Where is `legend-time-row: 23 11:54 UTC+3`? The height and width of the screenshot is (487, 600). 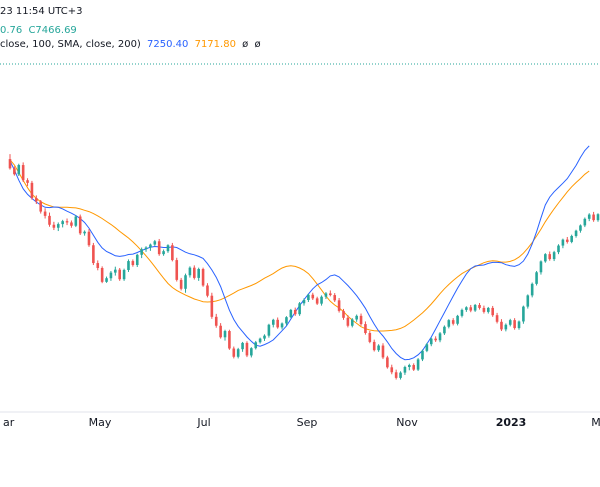
legend-time-row: 23 11:54 UTC+3 is located at coordinates (41, 11).